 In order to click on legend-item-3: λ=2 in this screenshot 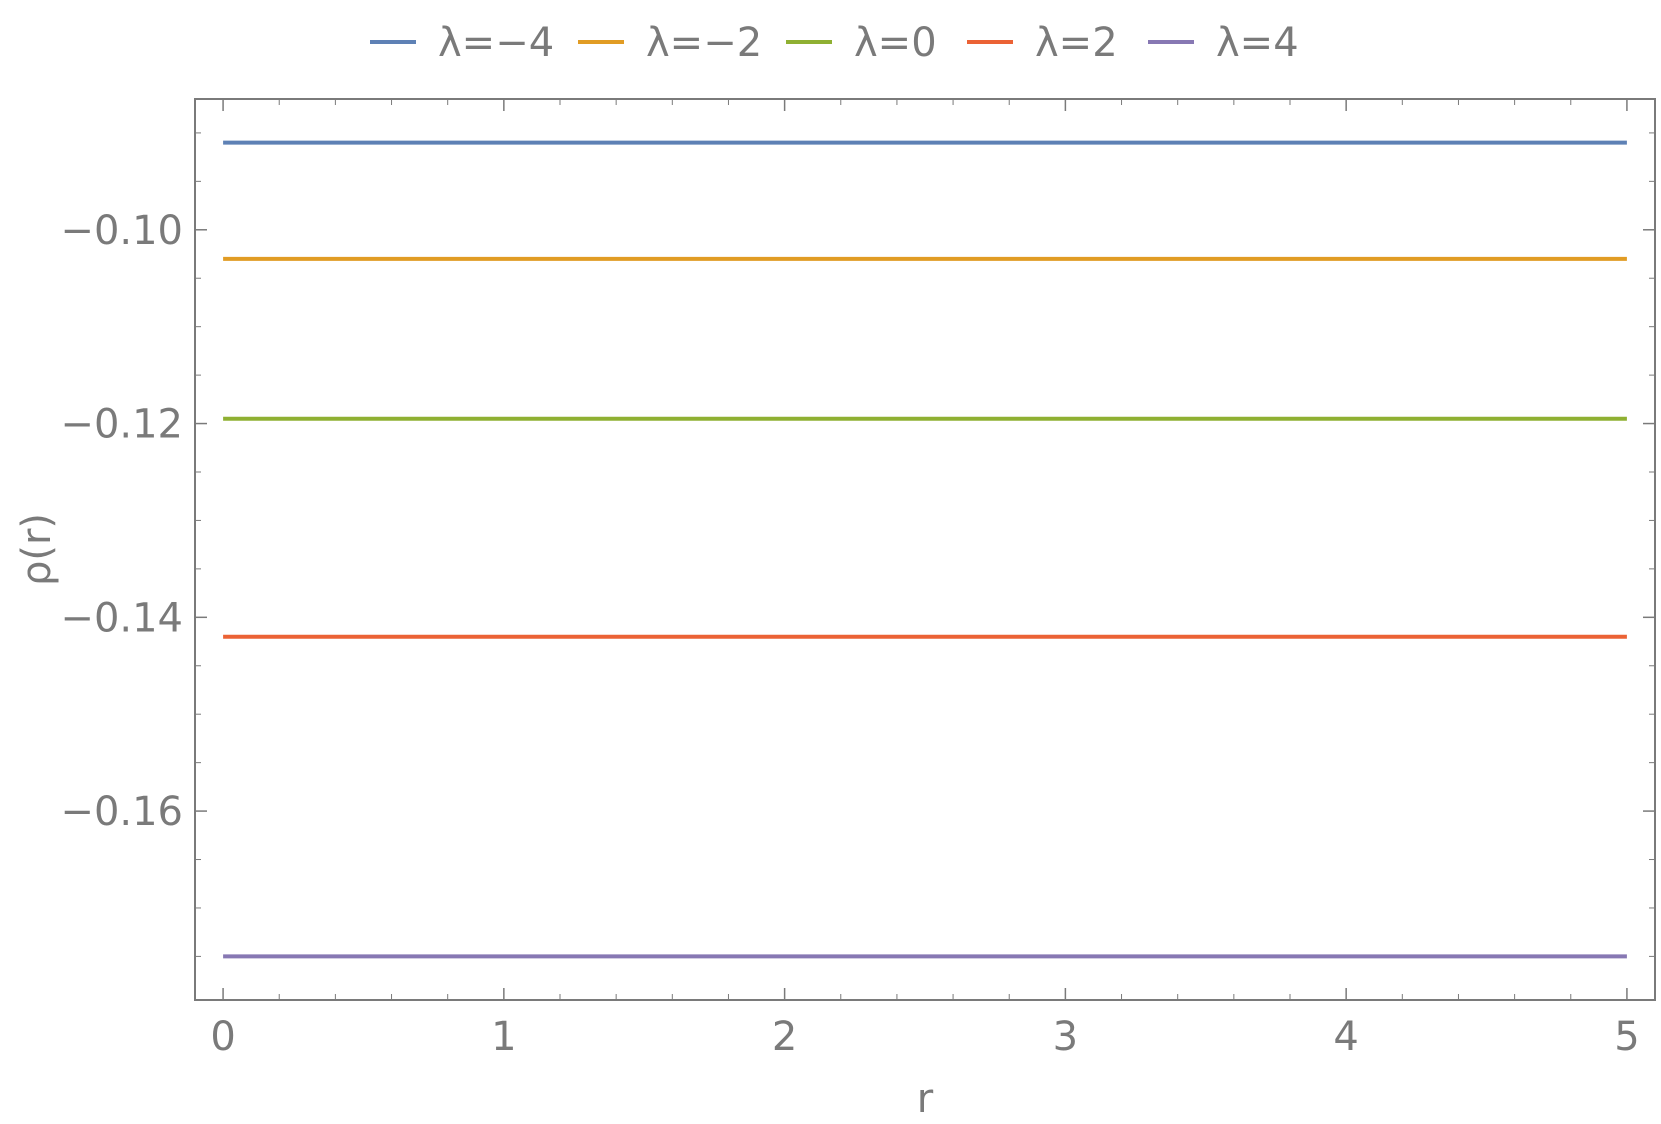, I will do `click(1042, 43)`.